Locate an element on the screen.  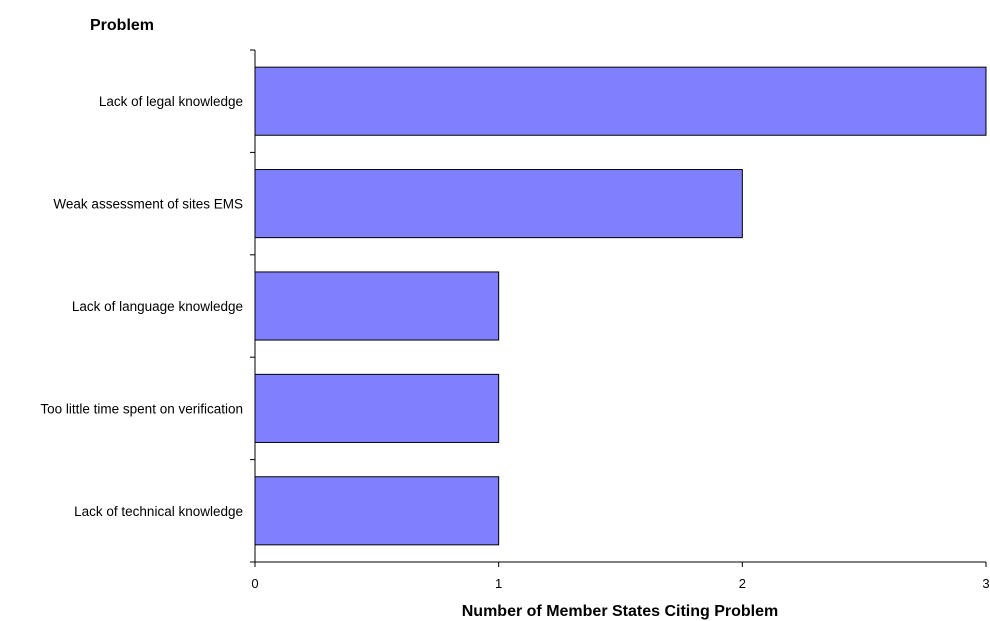
category-label: Lack of language knowledge is located at coordinates (157, 306).